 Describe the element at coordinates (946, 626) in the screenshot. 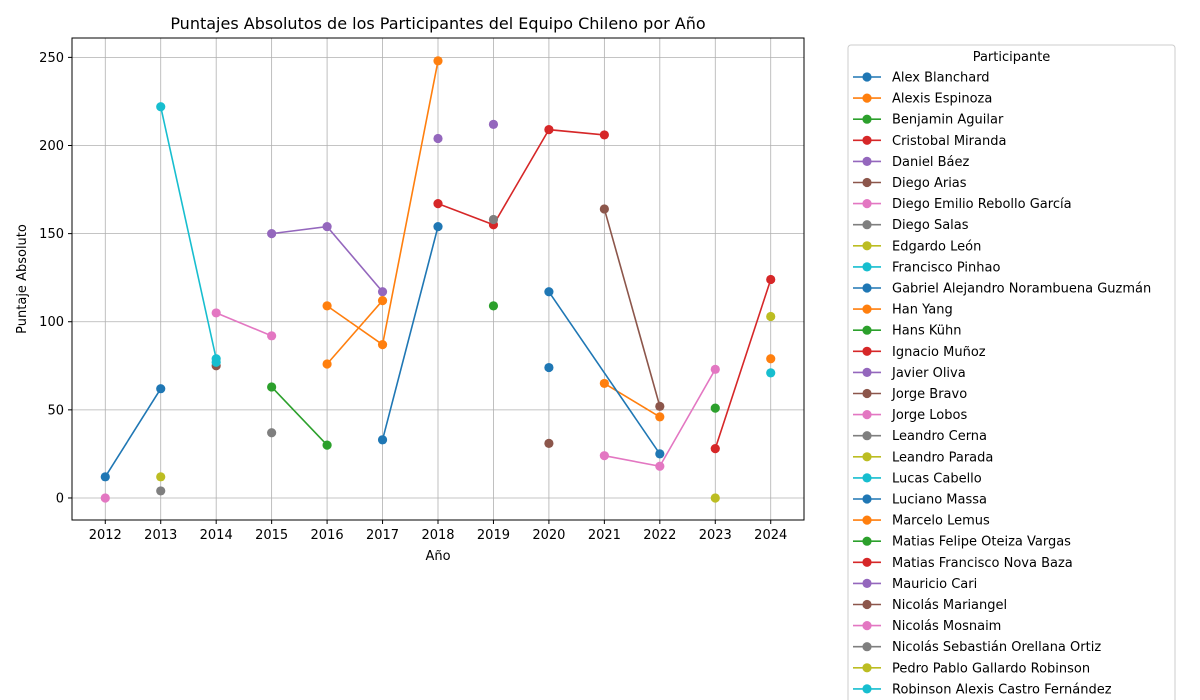

I see `legend-label: Nicolás Mosnaim` at that location.